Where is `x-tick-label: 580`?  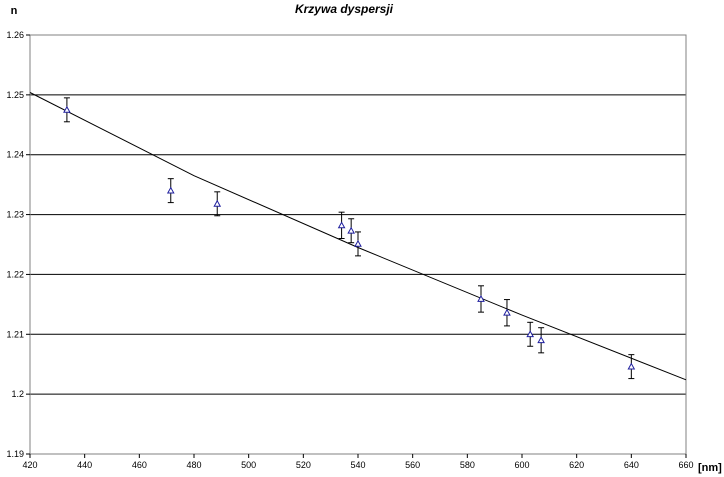 x-tick-label: 580 is located at coordinates (467, 465).